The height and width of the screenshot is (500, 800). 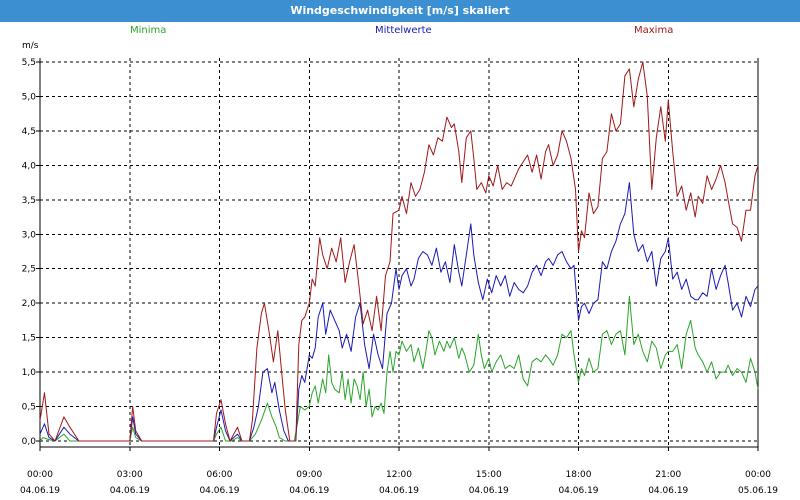 What do you see at coordinates (220, 475) in the screenshot?
I see `x-tick-time-label: 06:00` at bounding box center [220, 475].